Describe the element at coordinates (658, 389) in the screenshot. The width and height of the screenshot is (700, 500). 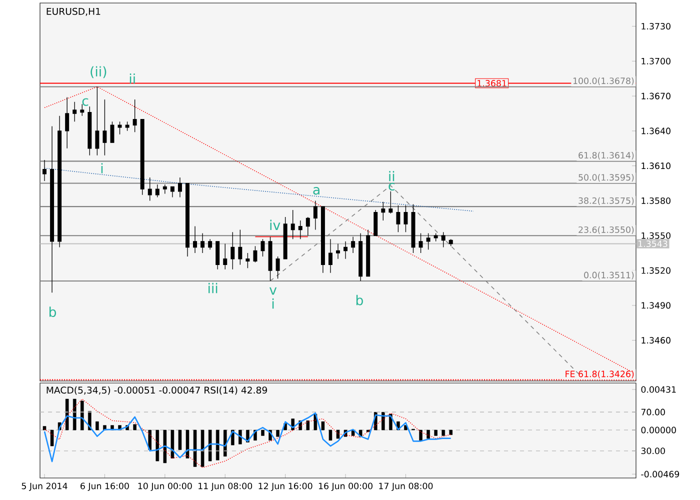
I see `y-tick-label: 0.00431` at that location.